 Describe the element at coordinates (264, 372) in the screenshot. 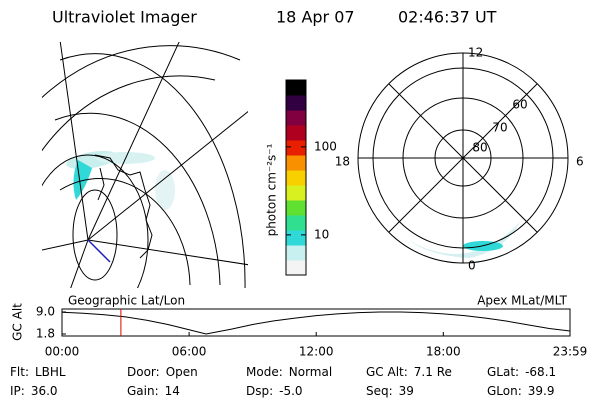

I see `info-label: Mode:` at that location.